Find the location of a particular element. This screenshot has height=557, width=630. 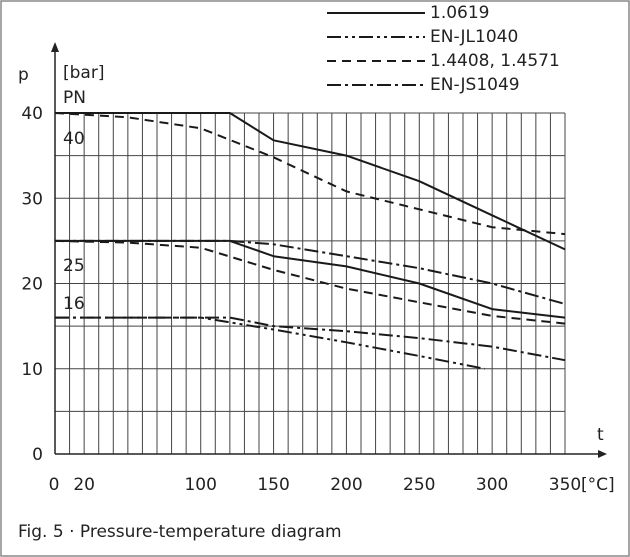

x-tick-label: 200 is located at coordinates (346, 485).